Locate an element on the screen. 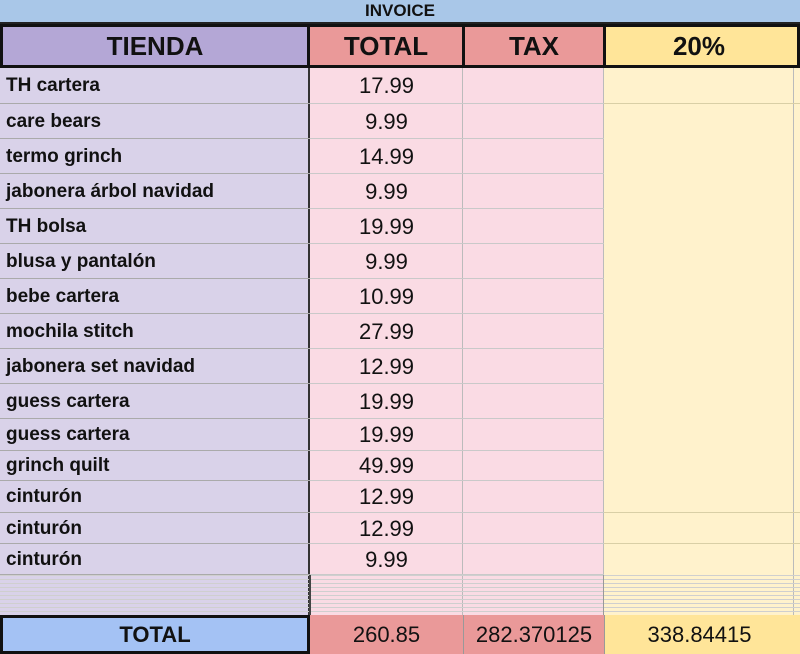 Image resolution: width=800 pixels, height=654 pixels. item-name-cell: blusa y pantalón is located at coordinates (81, 261).